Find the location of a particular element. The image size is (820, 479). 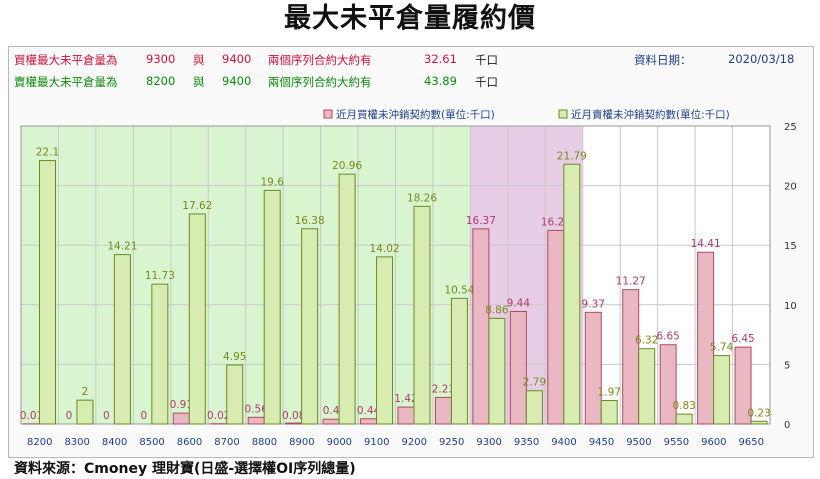

put-value-label: 21.79 is located at coordinates (572, 156).